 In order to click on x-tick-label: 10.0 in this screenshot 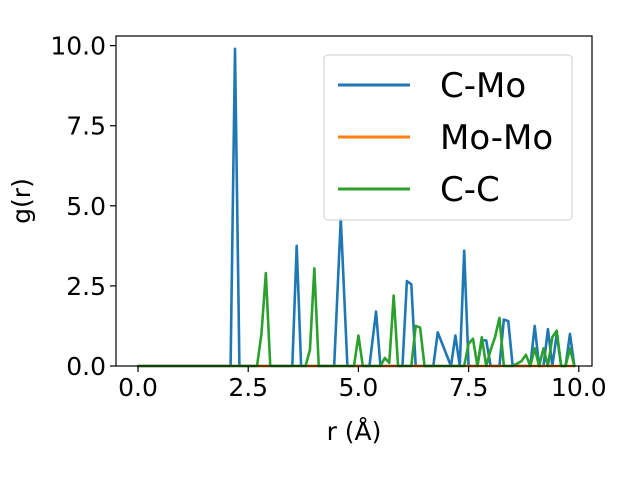, I will do `click(579, 387)`.